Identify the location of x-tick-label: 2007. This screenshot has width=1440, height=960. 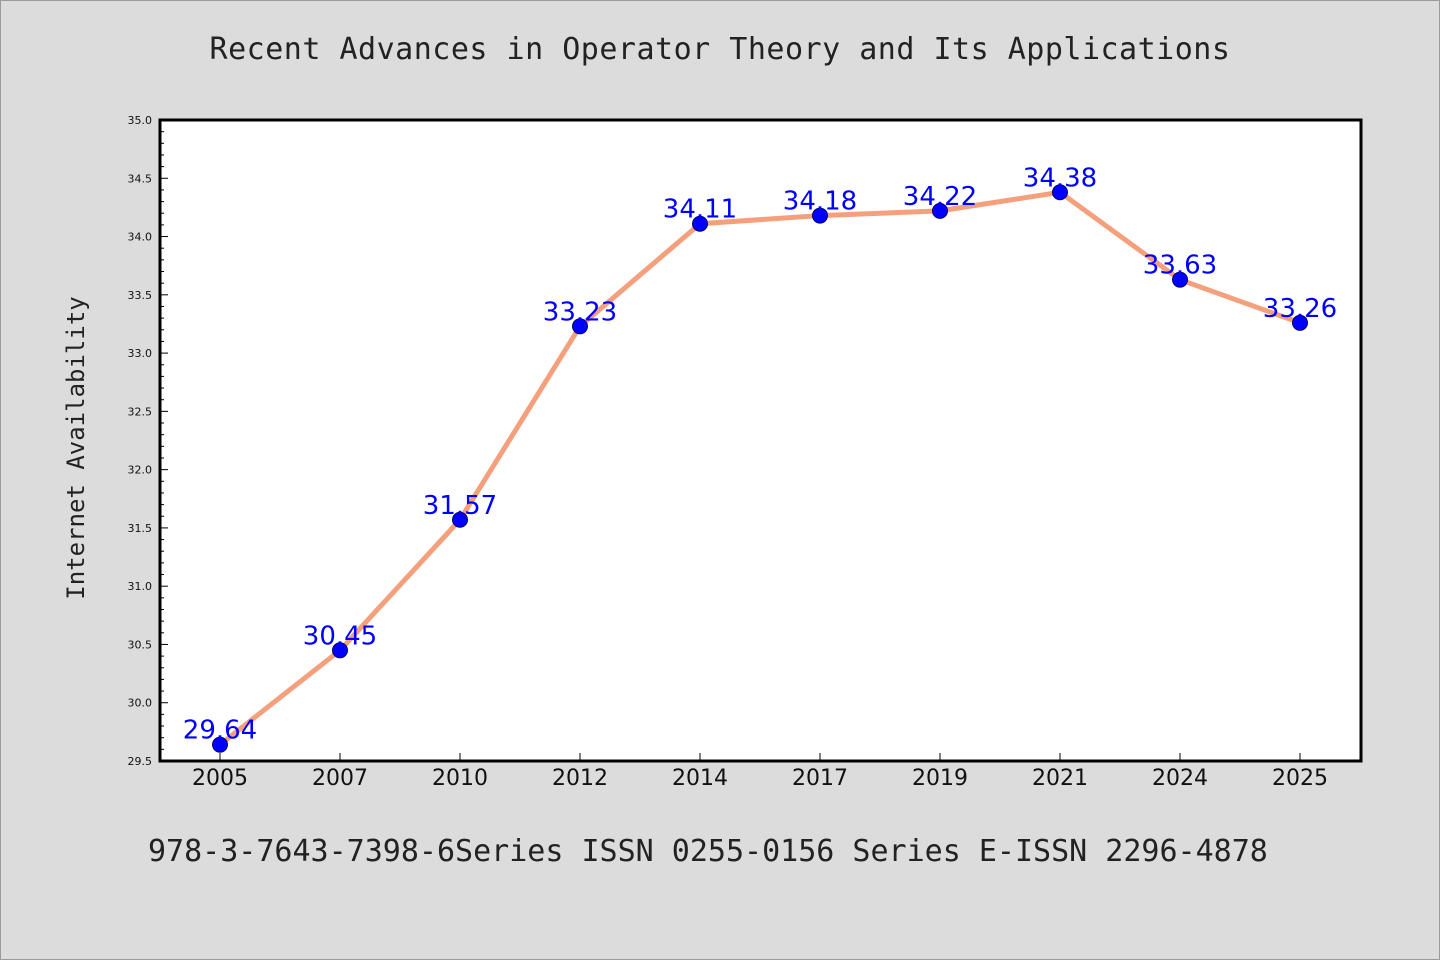
(340, 778).